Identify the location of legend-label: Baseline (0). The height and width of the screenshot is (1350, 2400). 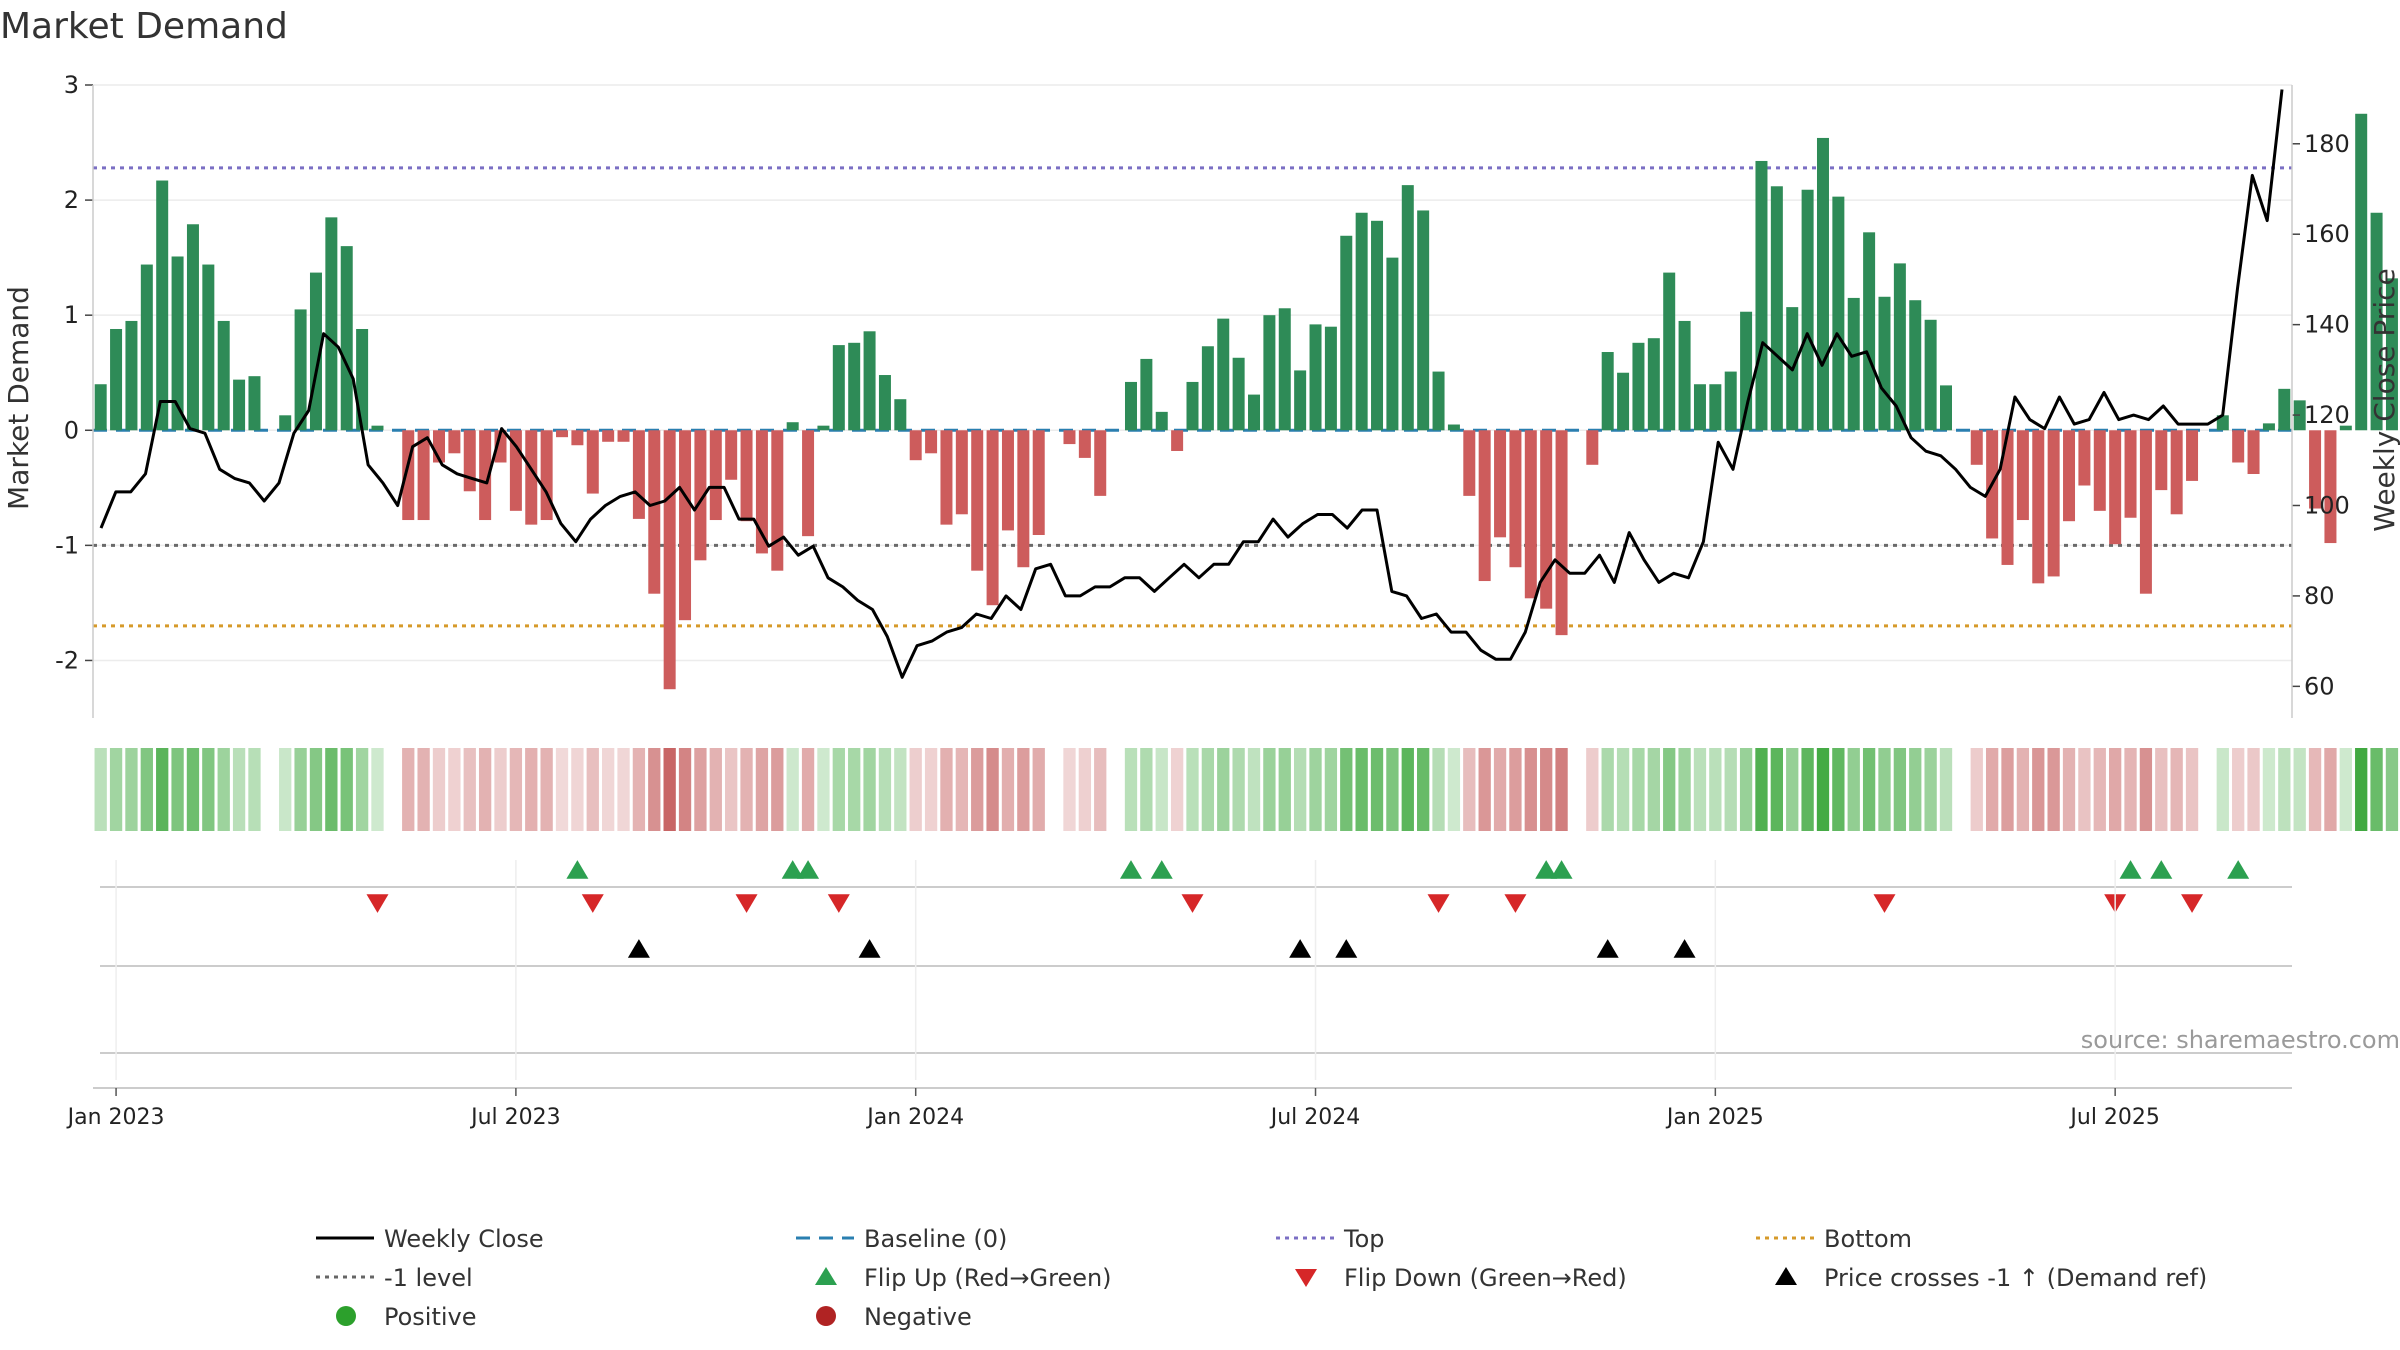
(935, 1239).